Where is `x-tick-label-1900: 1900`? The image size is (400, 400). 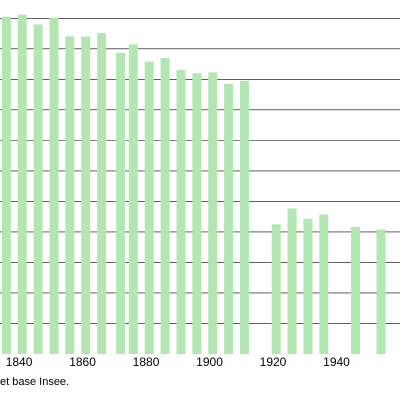 x-tick-label-1900: 1900 is located at coordinates (209, 362).